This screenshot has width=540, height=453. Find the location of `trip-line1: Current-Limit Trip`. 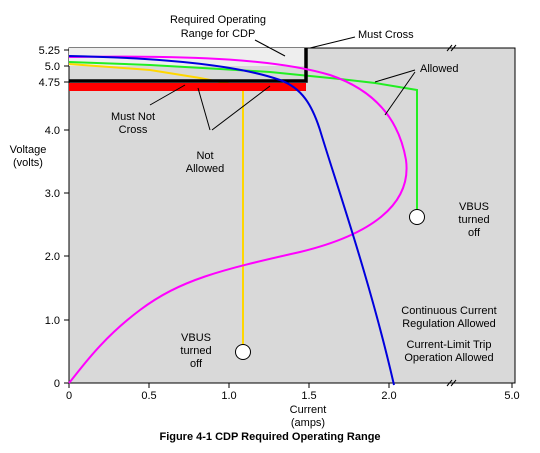

trip-line1: Current-Limit Trip is located at coordinates (449, 345).